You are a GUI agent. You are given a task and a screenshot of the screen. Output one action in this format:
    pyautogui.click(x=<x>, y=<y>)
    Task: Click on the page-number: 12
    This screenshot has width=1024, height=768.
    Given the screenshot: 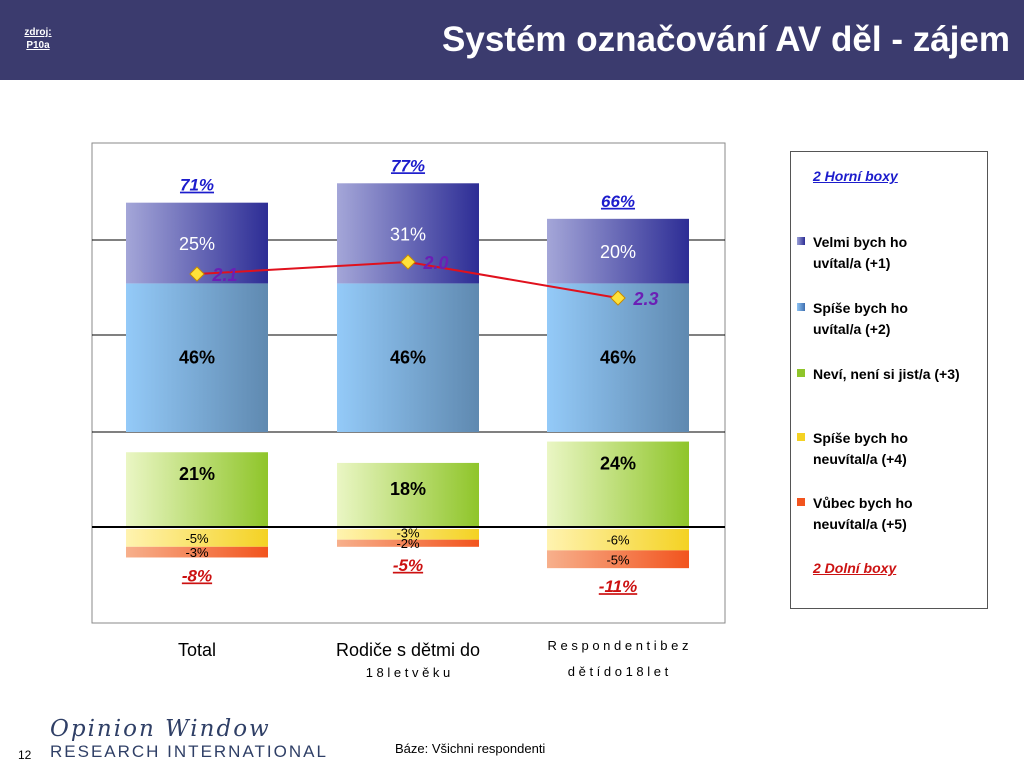 What is the action you would take?
    pyautogui.click(x=25, y=755)
    